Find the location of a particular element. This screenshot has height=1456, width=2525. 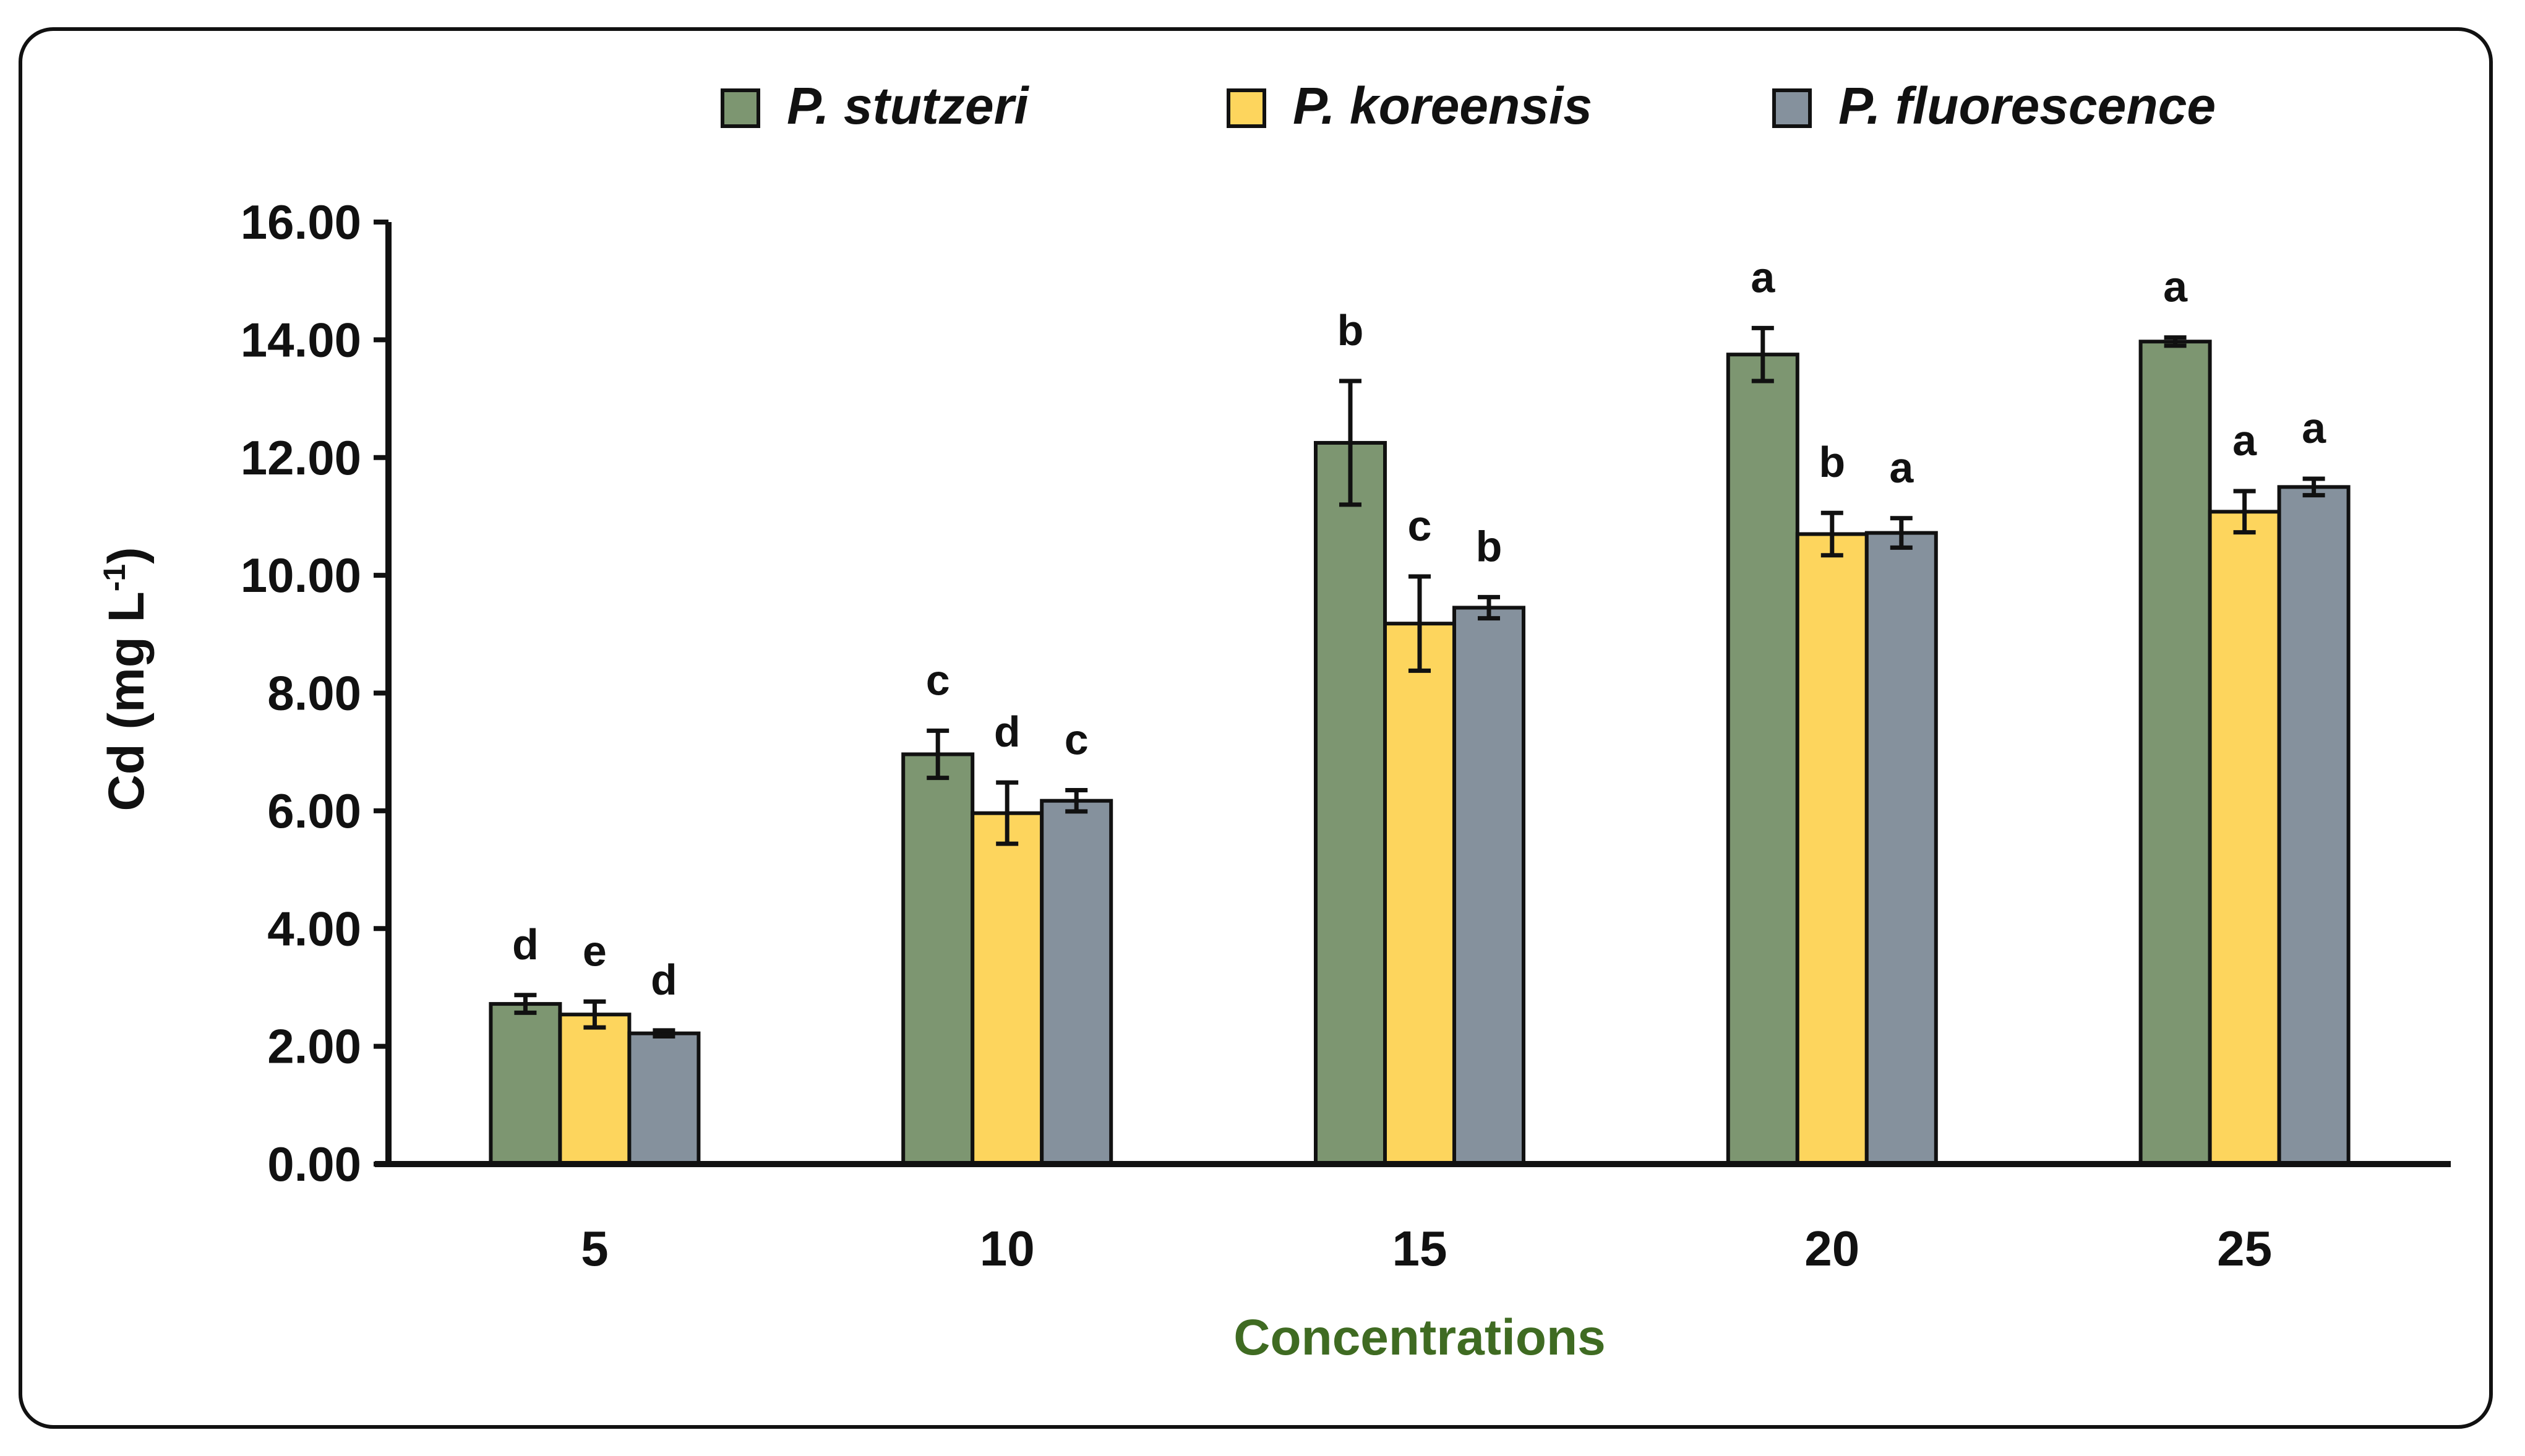

y-tick-label: 10.00 is located at coordinates (301, 575).